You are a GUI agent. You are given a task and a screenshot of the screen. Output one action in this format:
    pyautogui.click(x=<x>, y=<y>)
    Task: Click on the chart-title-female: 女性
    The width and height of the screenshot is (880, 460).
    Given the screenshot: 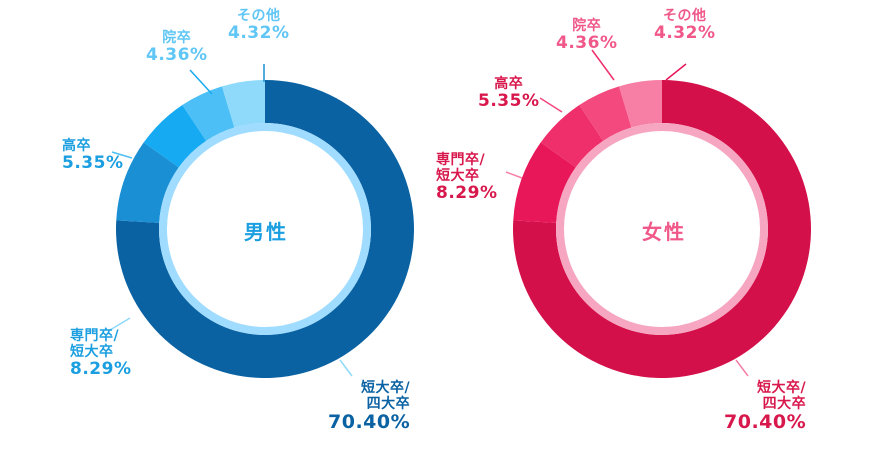 What is the action you would take?
    pyautogui.click(x=664, y=232)
    